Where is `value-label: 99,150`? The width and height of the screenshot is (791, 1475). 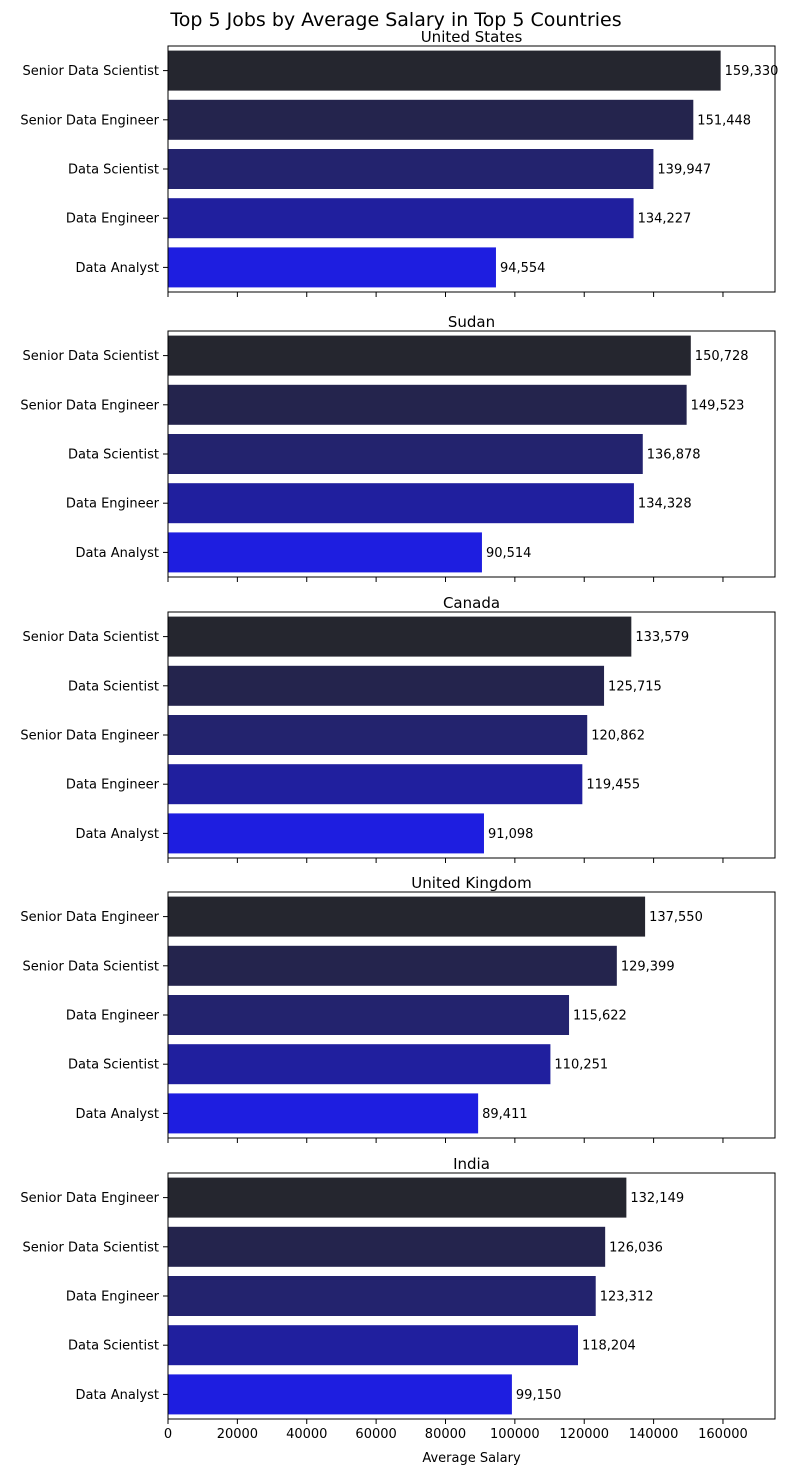
value-label: 99,150 is located at coordinates (539, 1395).